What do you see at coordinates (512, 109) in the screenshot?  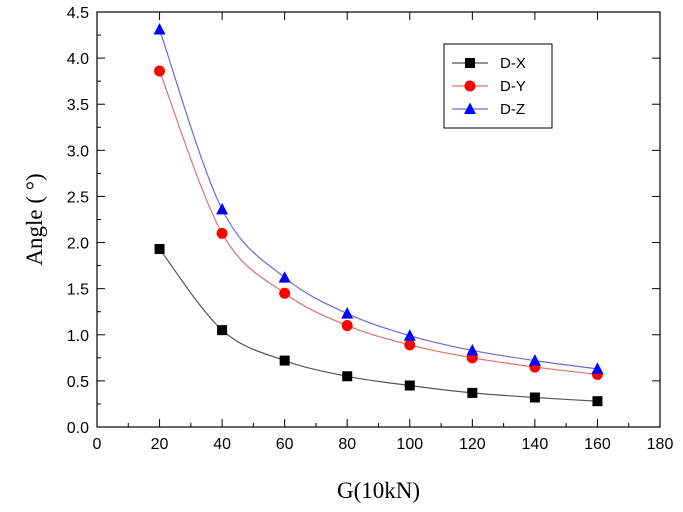 I see `legend-label-d-z: D-Z` at bounding box center [512, 109].